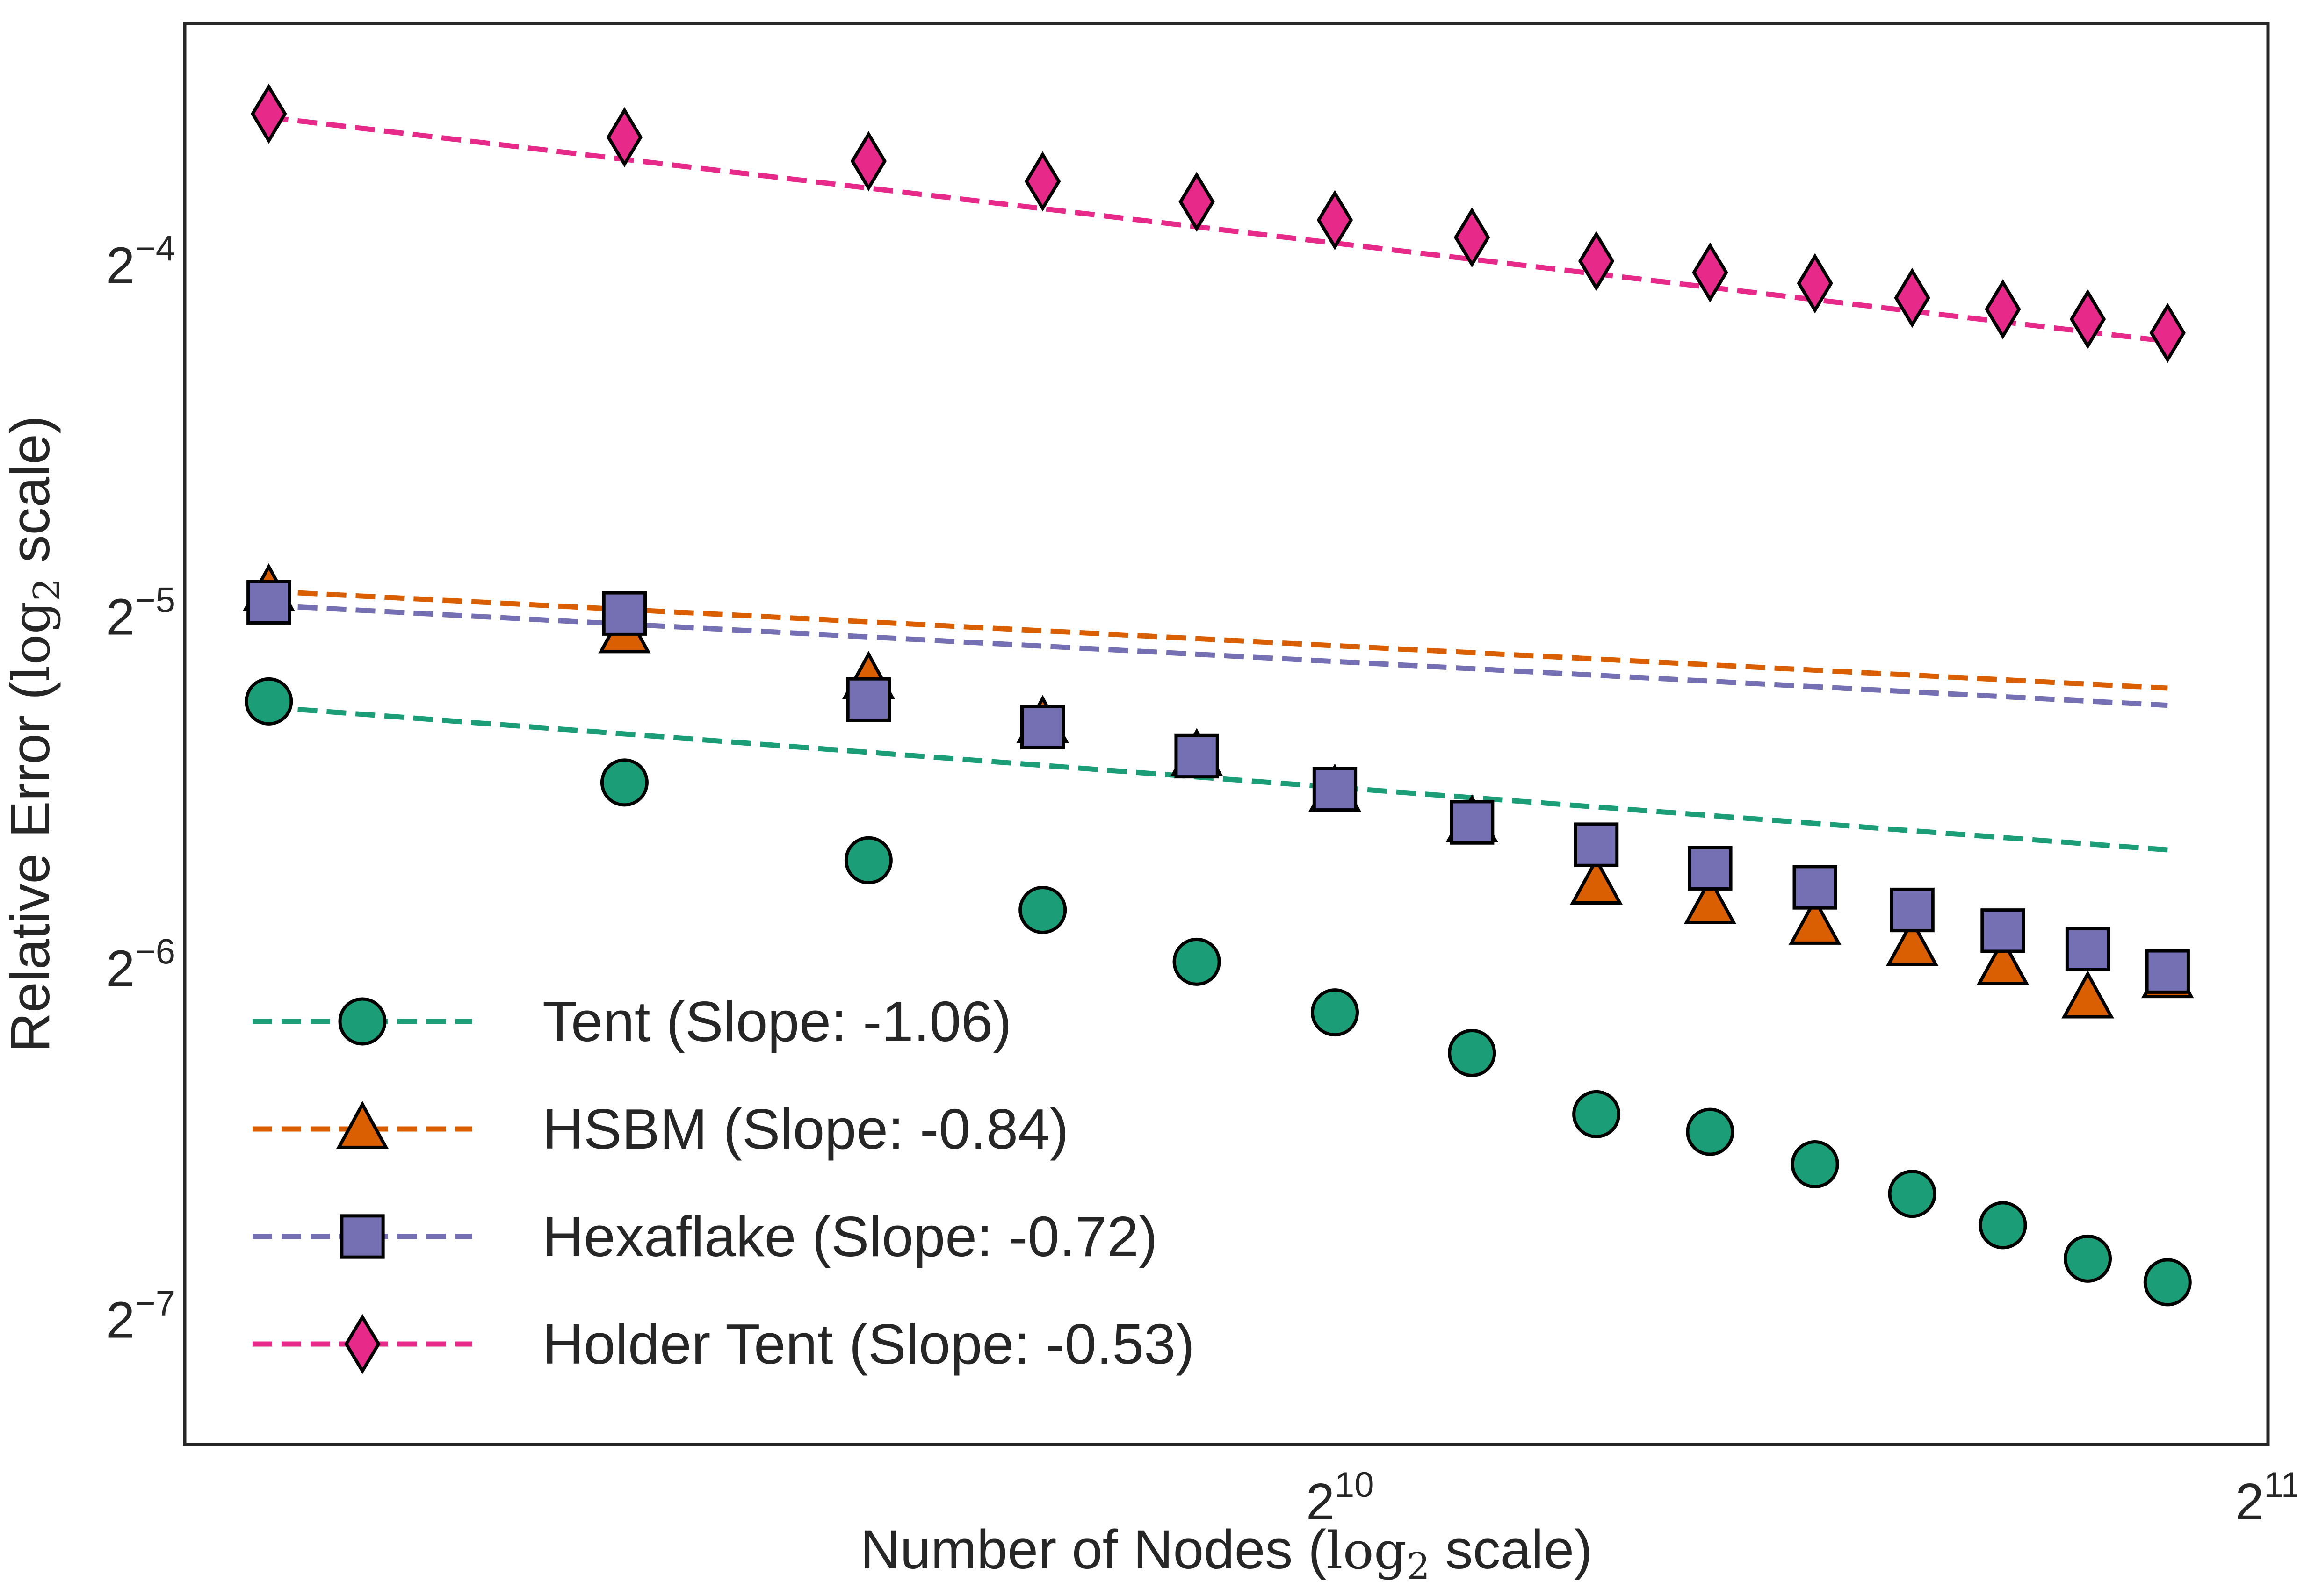 The width and height of the screenshot is (2297, 1596). I want to click on legend-item-1: HSBM (Slope: -0.84), so click(661, 1129).